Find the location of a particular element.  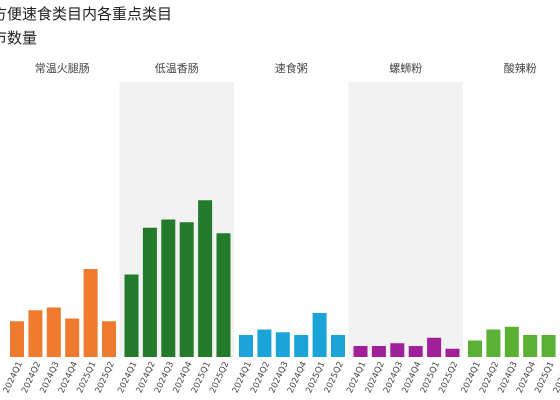

panel-title: 酸辣粉 is located at coordinates (520, 68).